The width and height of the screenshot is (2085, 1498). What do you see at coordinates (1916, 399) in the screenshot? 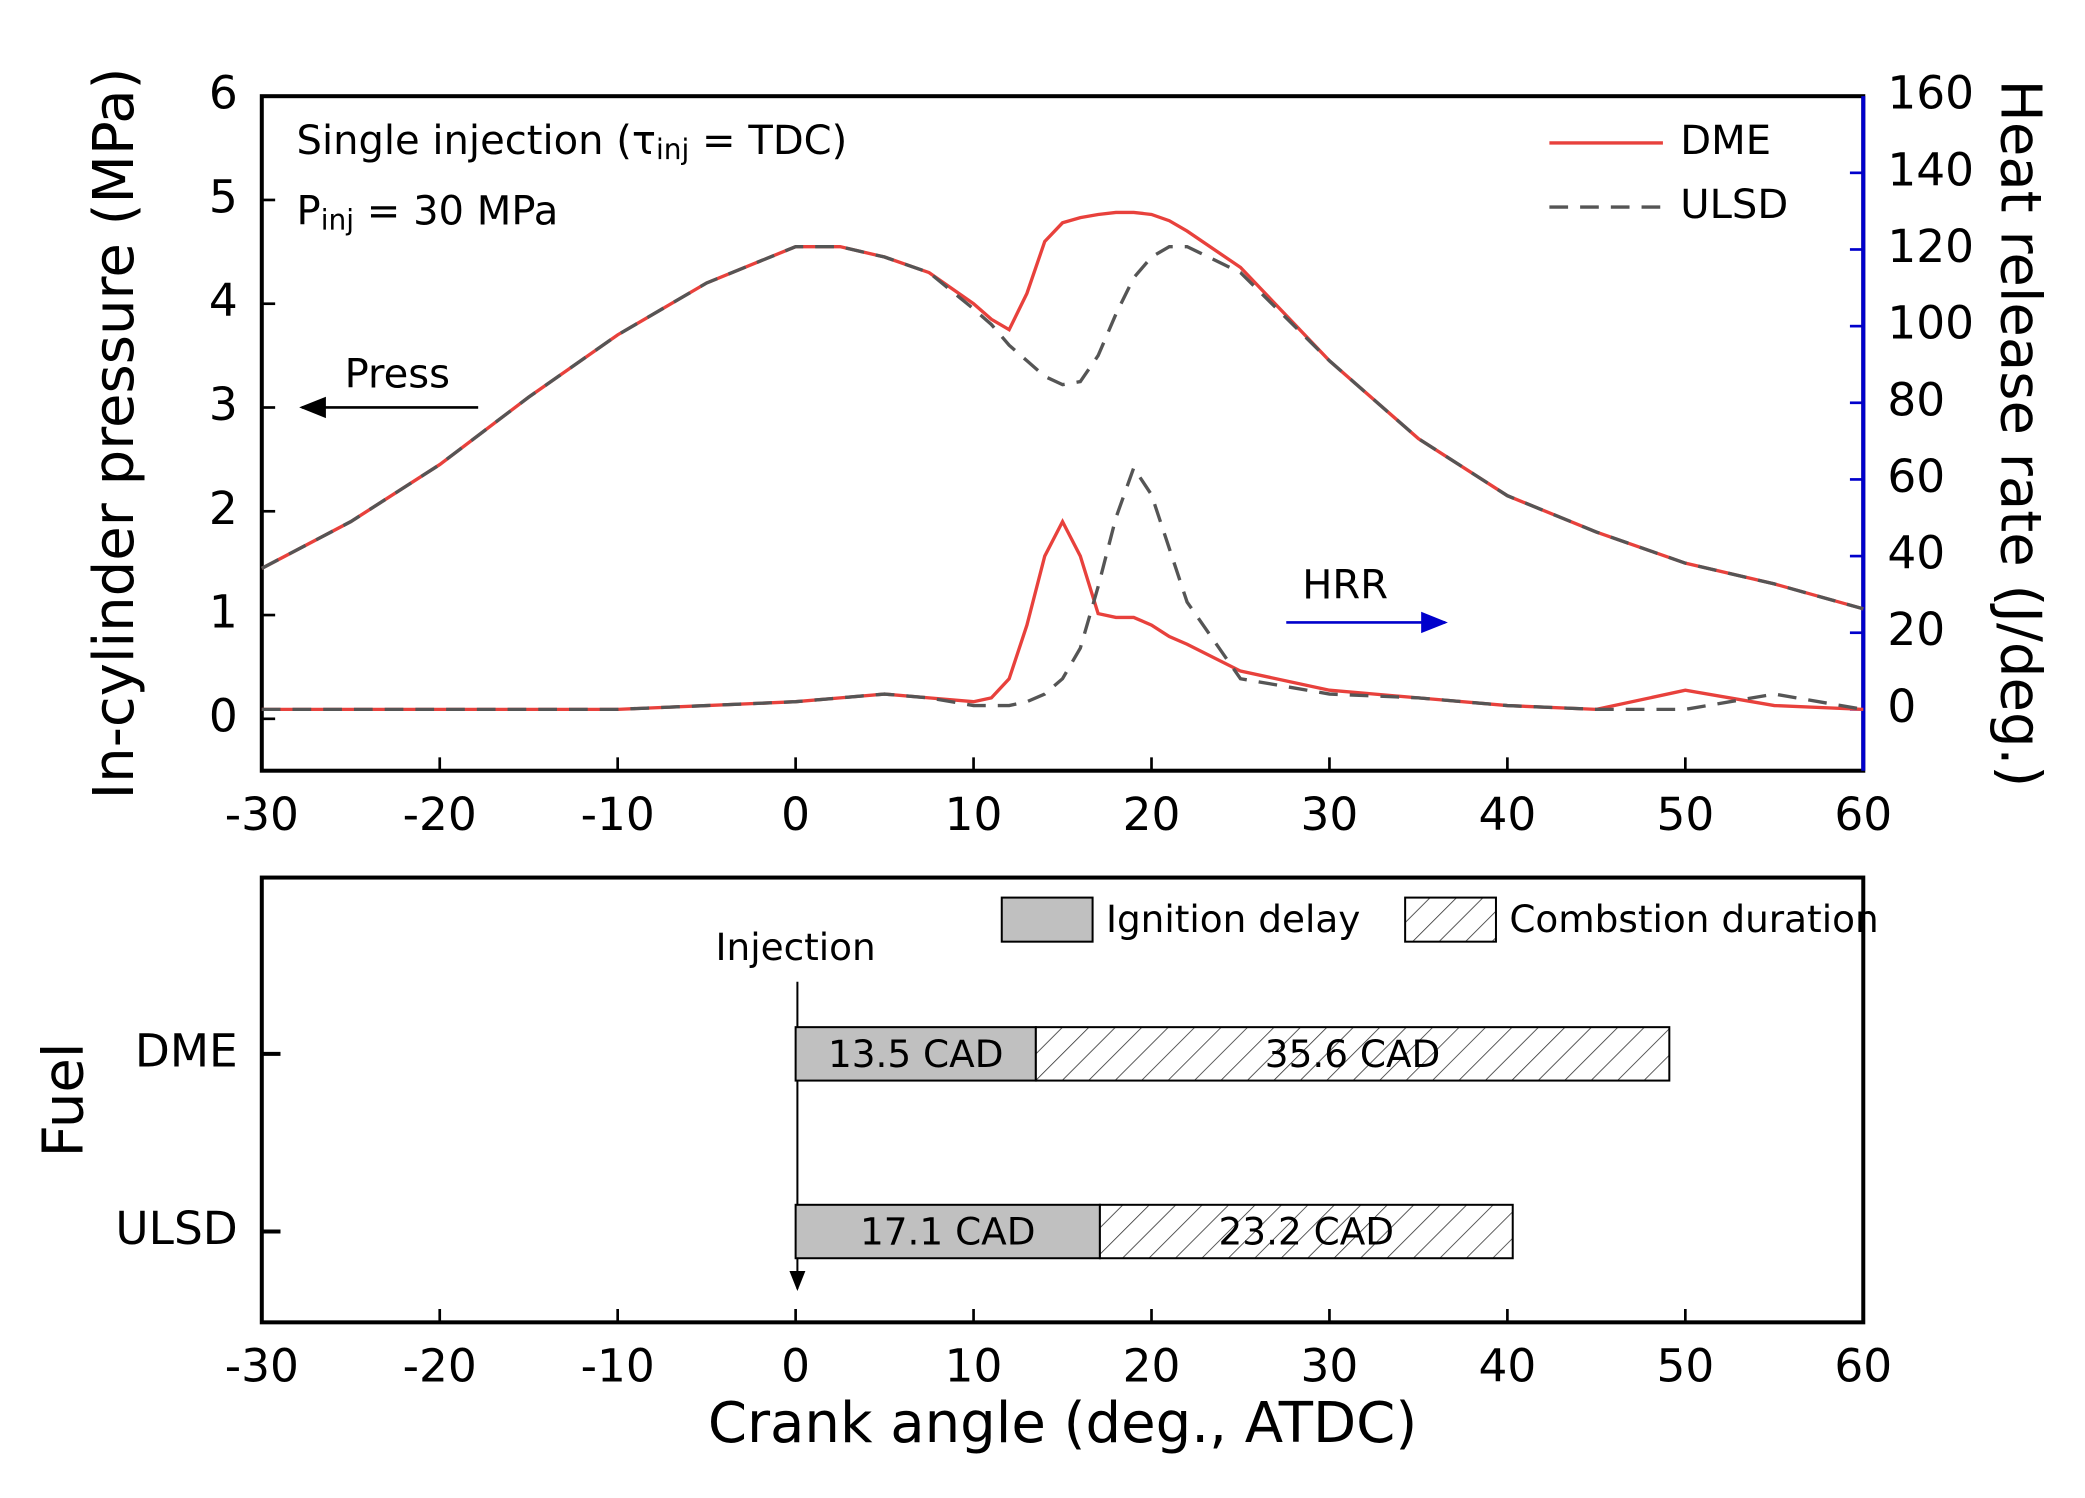
I see `y2-tick-label: 80` at bounding box center [1916, 399].